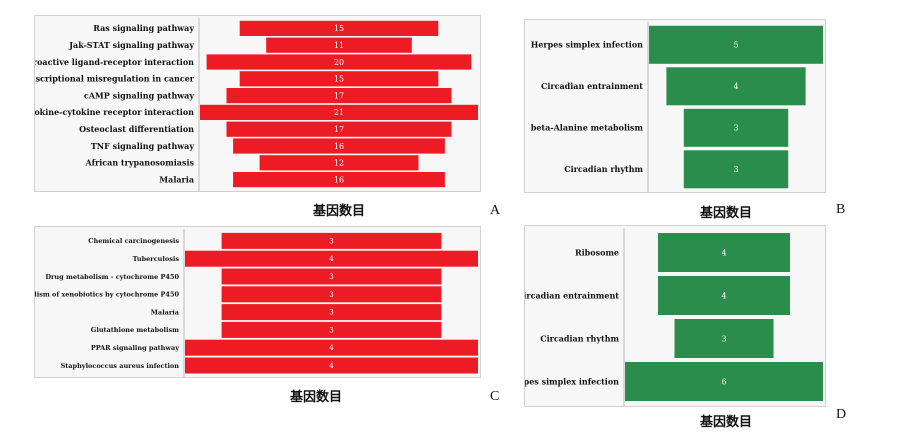 Image resolution: width=909 pixels, height=434 pixels. I want to click on chart-a-bar-tnf-signaling-pathway, so click(339, 146).